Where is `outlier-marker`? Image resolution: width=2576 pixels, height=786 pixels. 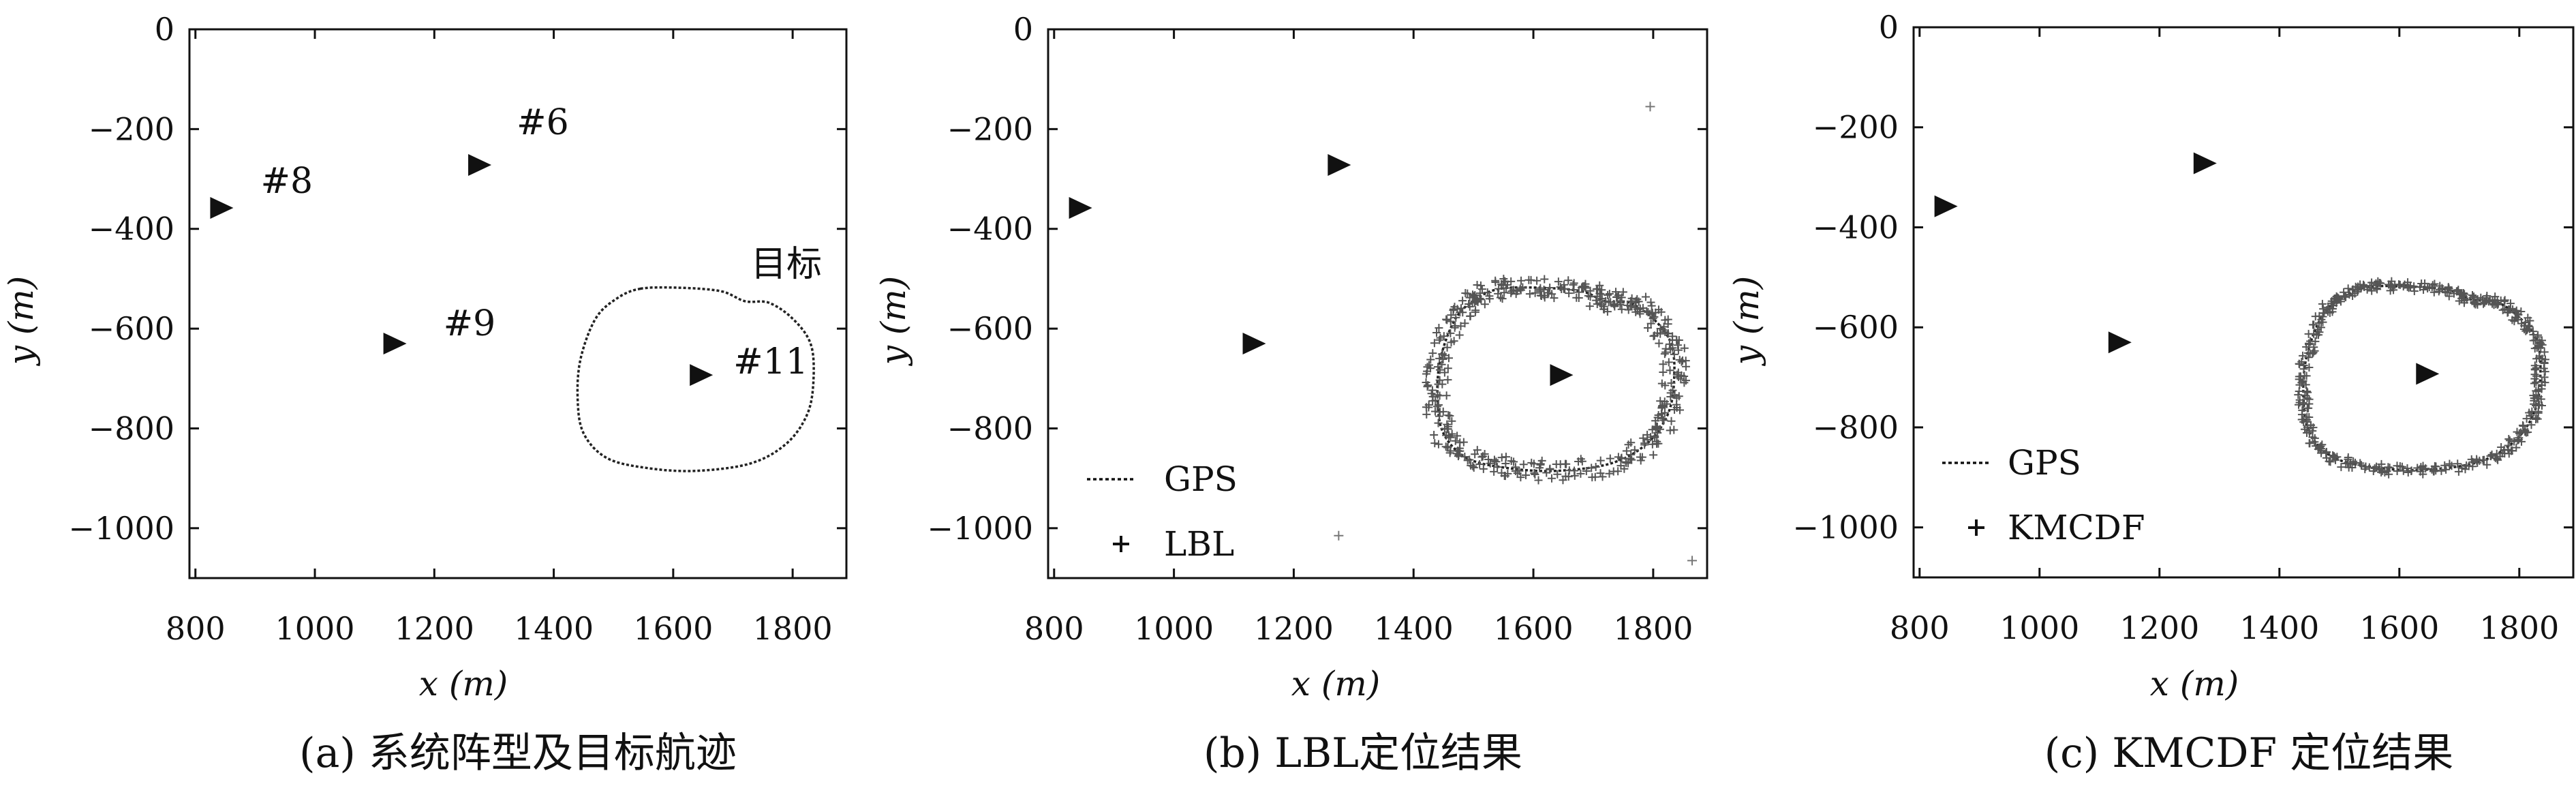 outlier-marker is located at coordinates (1650, 107).